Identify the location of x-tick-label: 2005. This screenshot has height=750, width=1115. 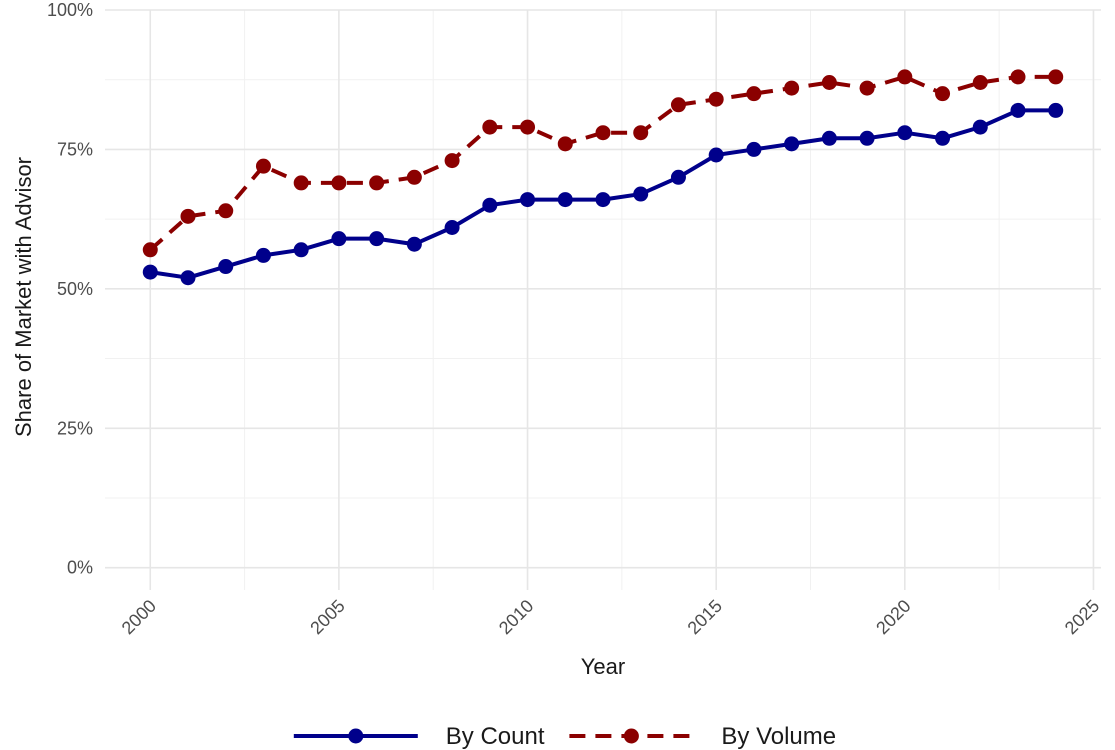
(327, 617).